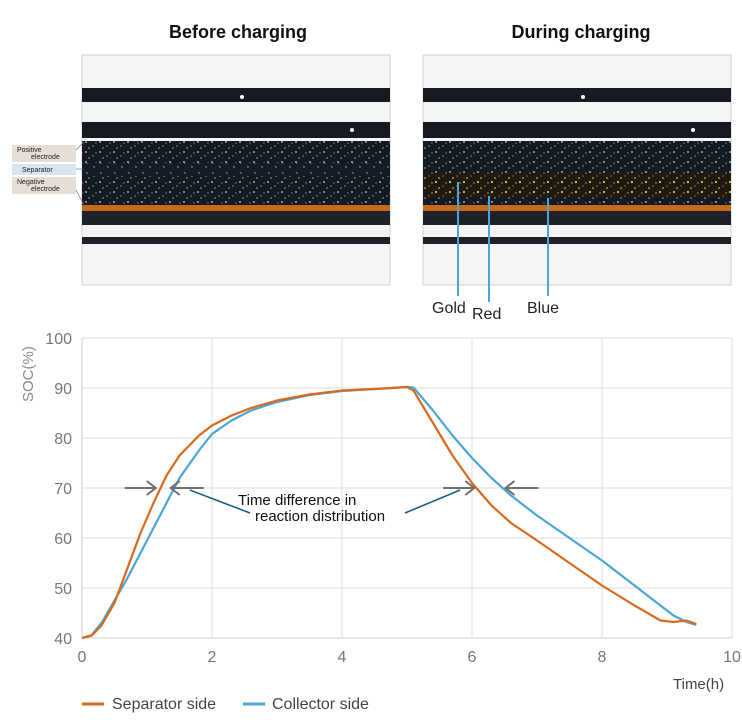  Describe the element at coordinates (432, 501) in the screenshot. I see `annotation-pointer-right` at that location.